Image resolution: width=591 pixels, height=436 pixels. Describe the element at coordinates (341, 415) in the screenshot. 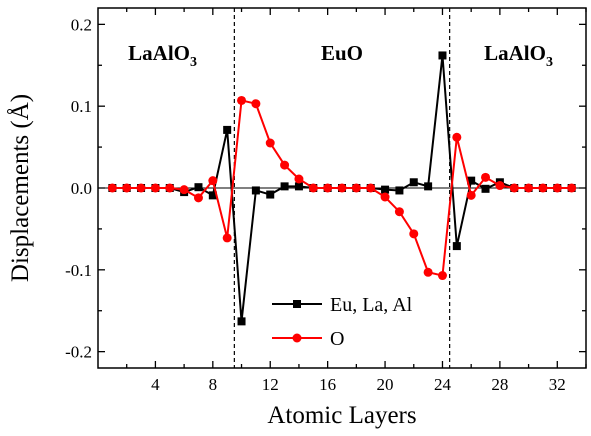

I see `x-axis-title: Atomic Layers` at that location.